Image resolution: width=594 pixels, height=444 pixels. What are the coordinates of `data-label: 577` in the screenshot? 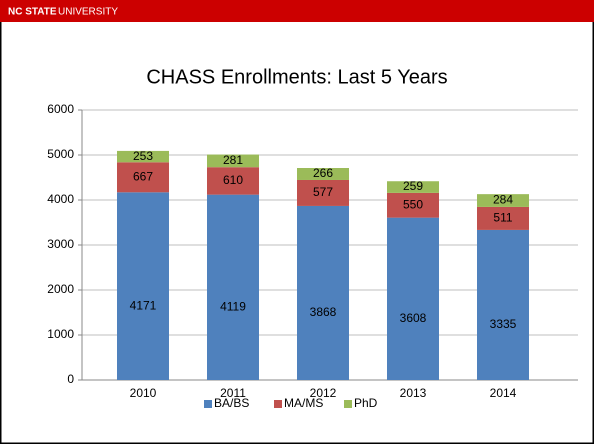 It's located at (323, 192).